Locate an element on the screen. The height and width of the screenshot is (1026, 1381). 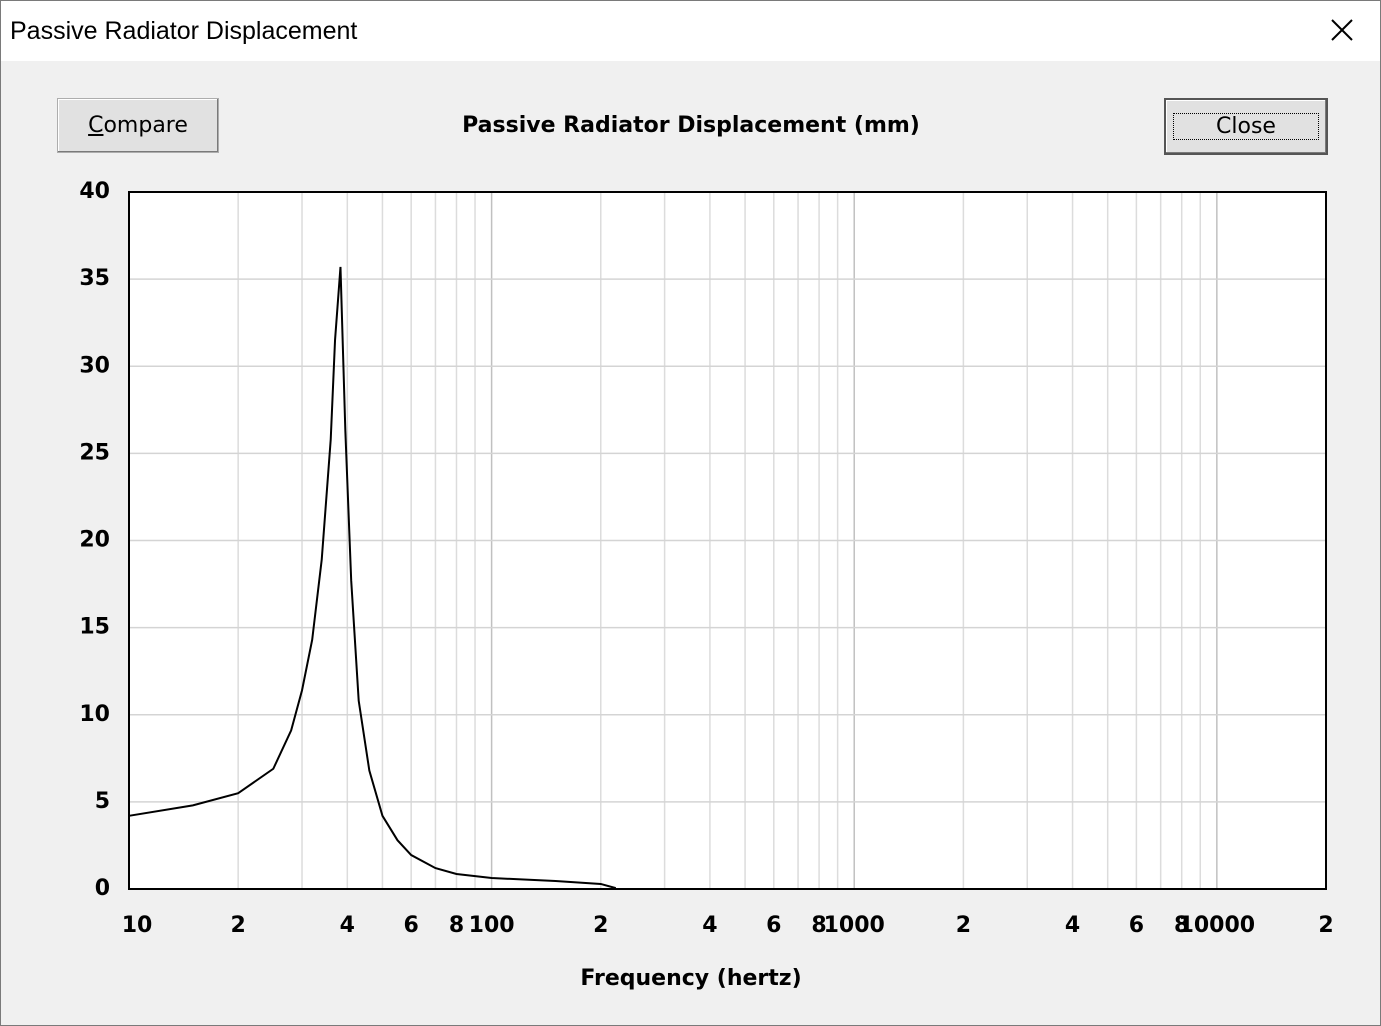
close-label: Close is located at coordinates (1246, 126).